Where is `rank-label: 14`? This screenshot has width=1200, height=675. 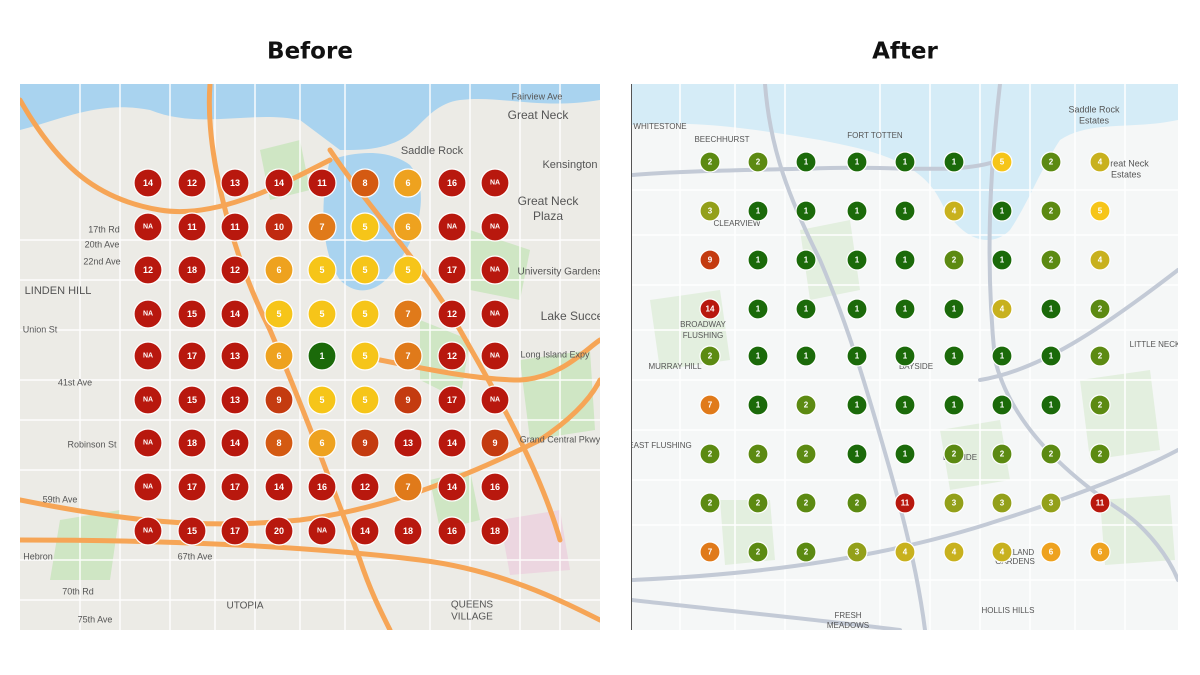
rank-label: 14 is located at coordinates (452, 443).